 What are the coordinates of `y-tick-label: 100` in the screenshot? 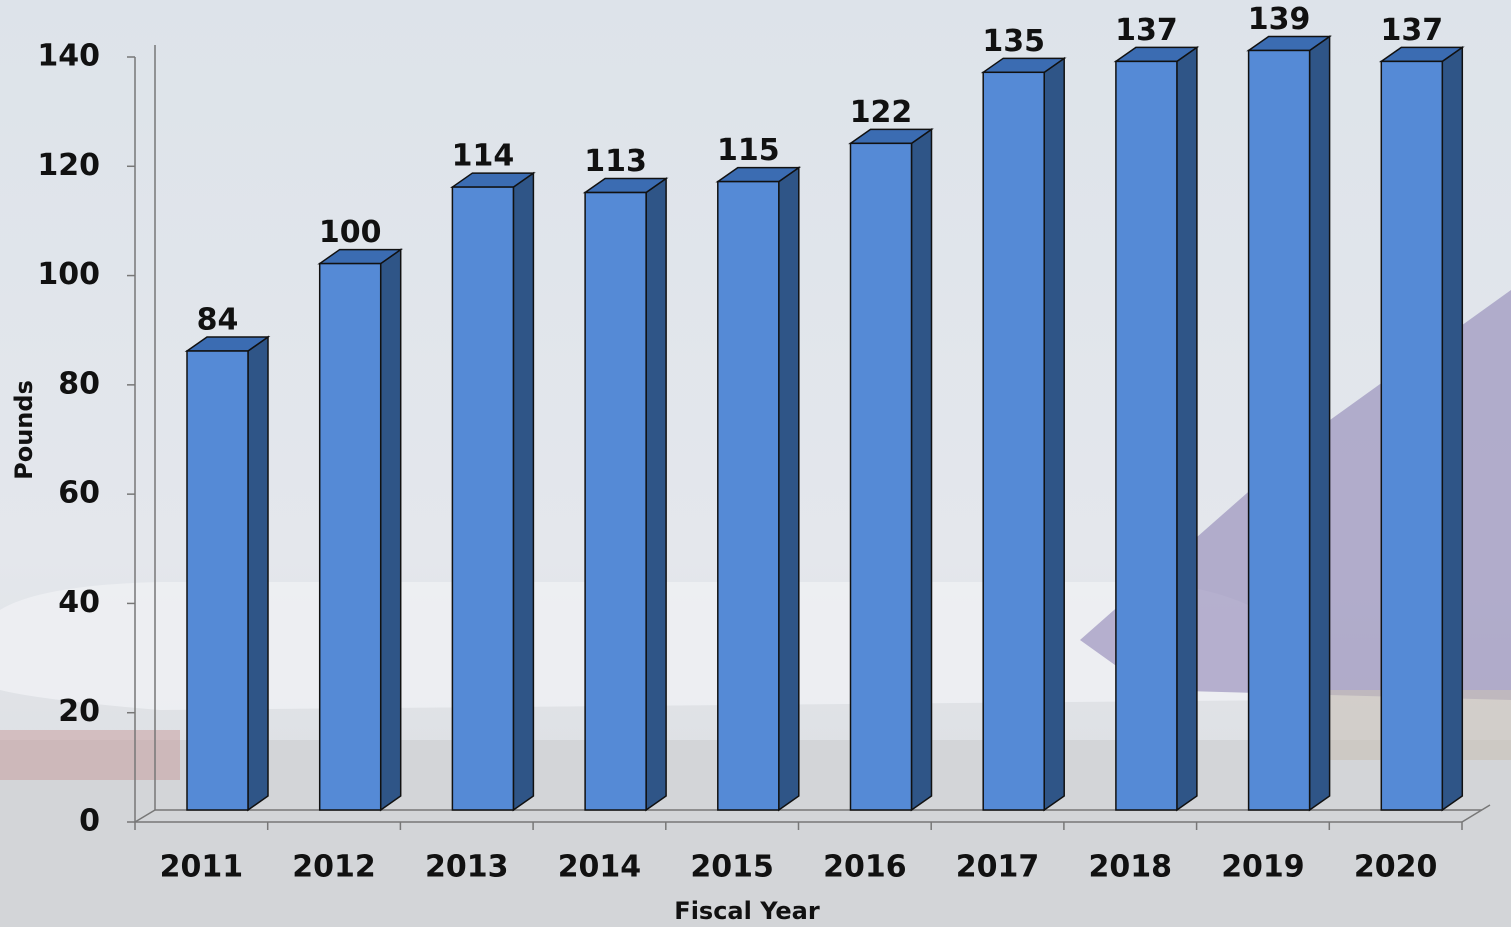 It's located at (68, 274).